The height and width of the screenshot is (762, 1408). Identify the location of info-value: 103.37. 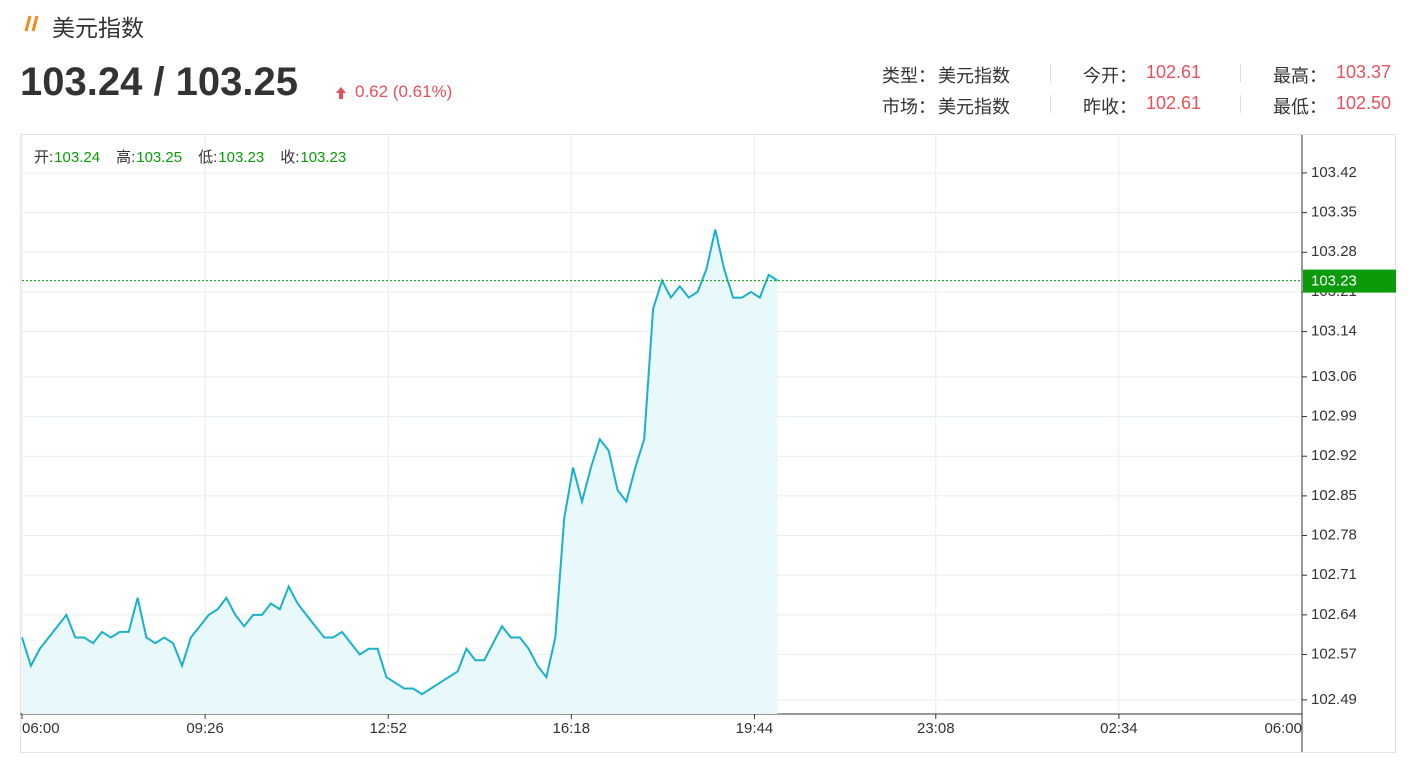
(1364, 72).